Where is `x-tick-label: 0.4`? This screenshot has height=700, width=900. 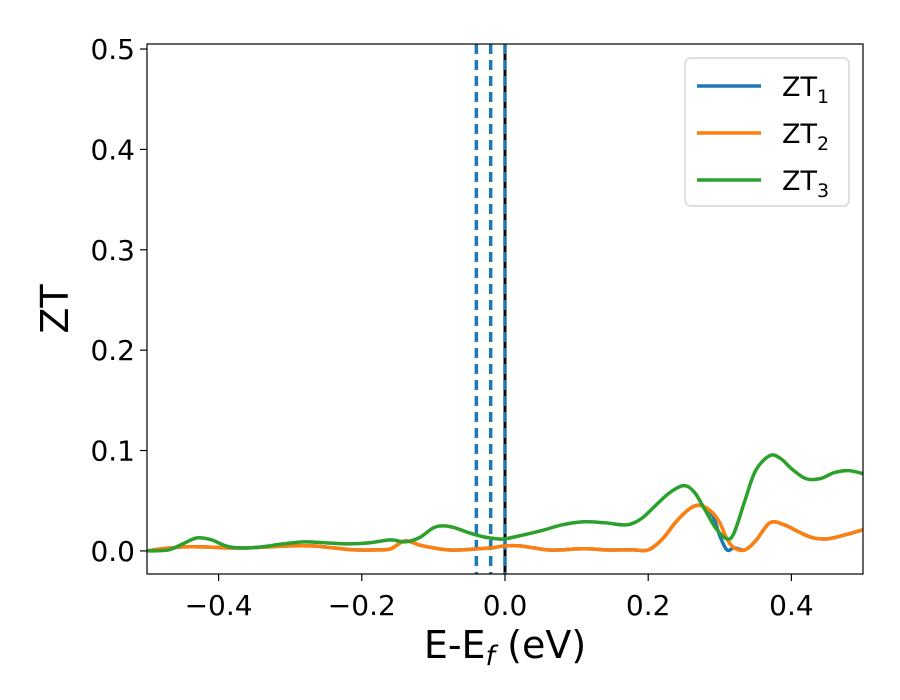 x-tick-label: 0.4 is located at coordinates (791, 605).